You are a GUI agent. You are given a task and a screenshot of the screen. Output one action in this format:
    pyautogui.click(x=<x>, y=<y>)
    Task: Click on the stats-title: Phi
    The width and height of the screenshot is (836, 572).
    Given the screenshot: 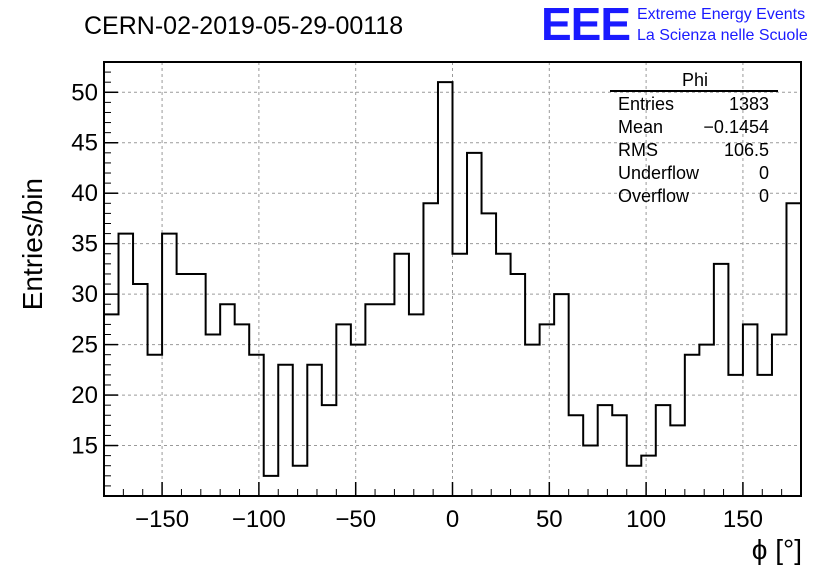 What is the action you would take?
    pyautogui.click(x=695, y=80)
    